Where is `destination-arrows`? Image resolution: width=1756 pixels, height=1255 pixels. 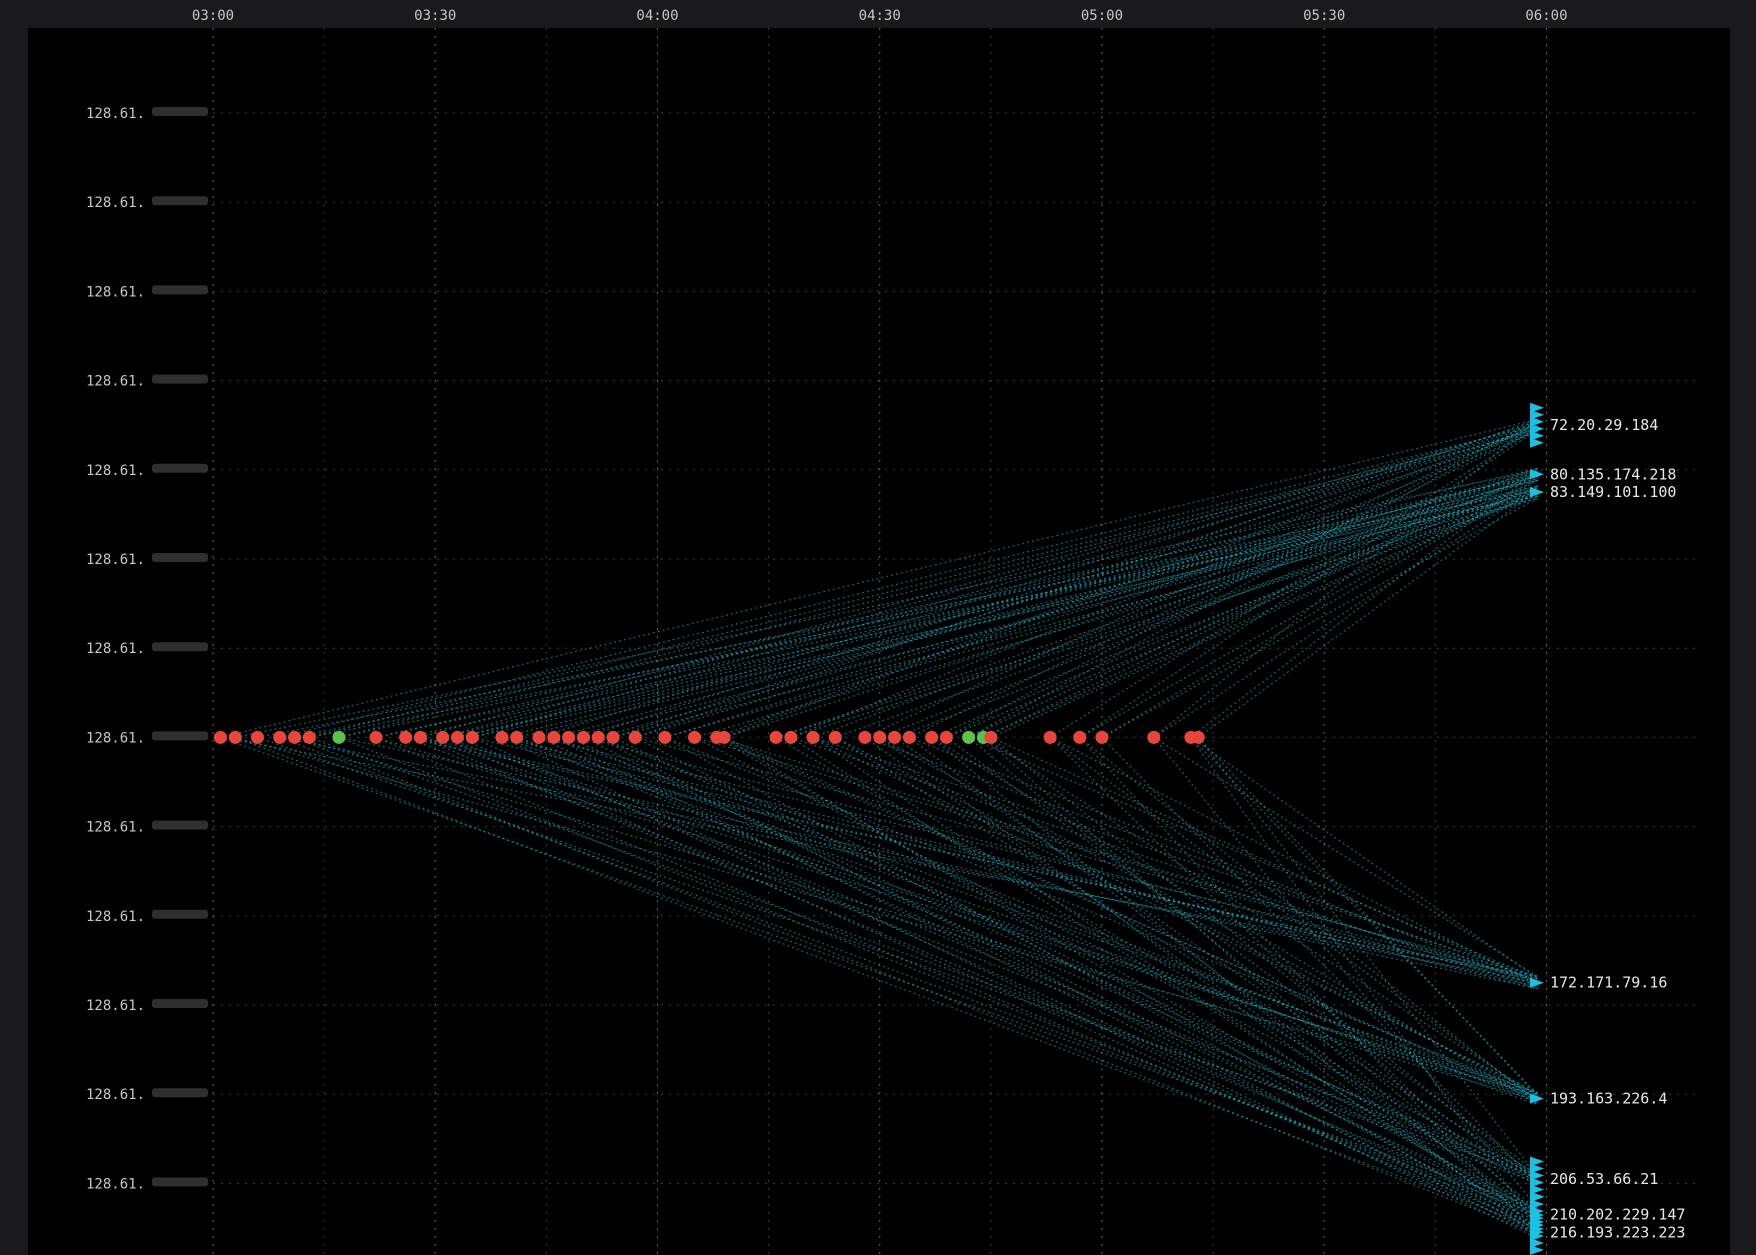 destination-arrows is located at coordinates (1537, 828).